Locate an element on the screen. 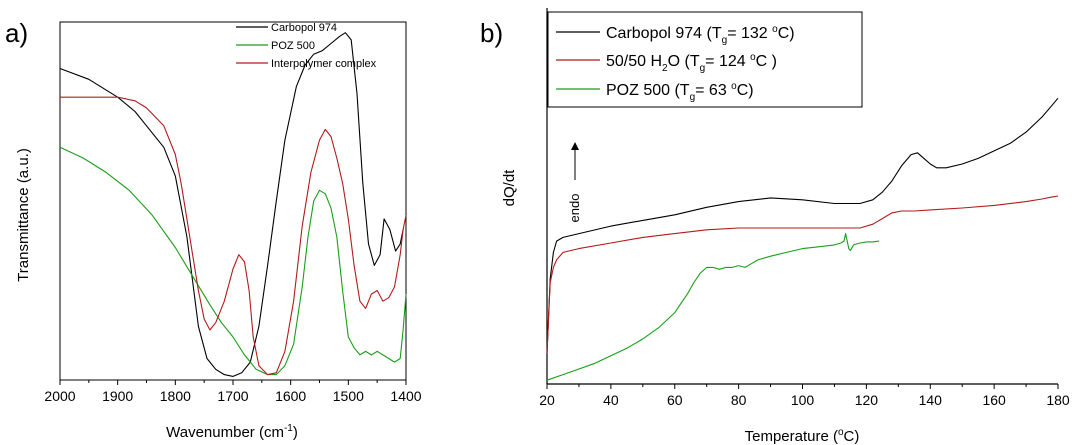 The width and height of the screenshot is (1072, 445). legend-a-entry-1: POZ 500 is located at coordinates (293, 46).